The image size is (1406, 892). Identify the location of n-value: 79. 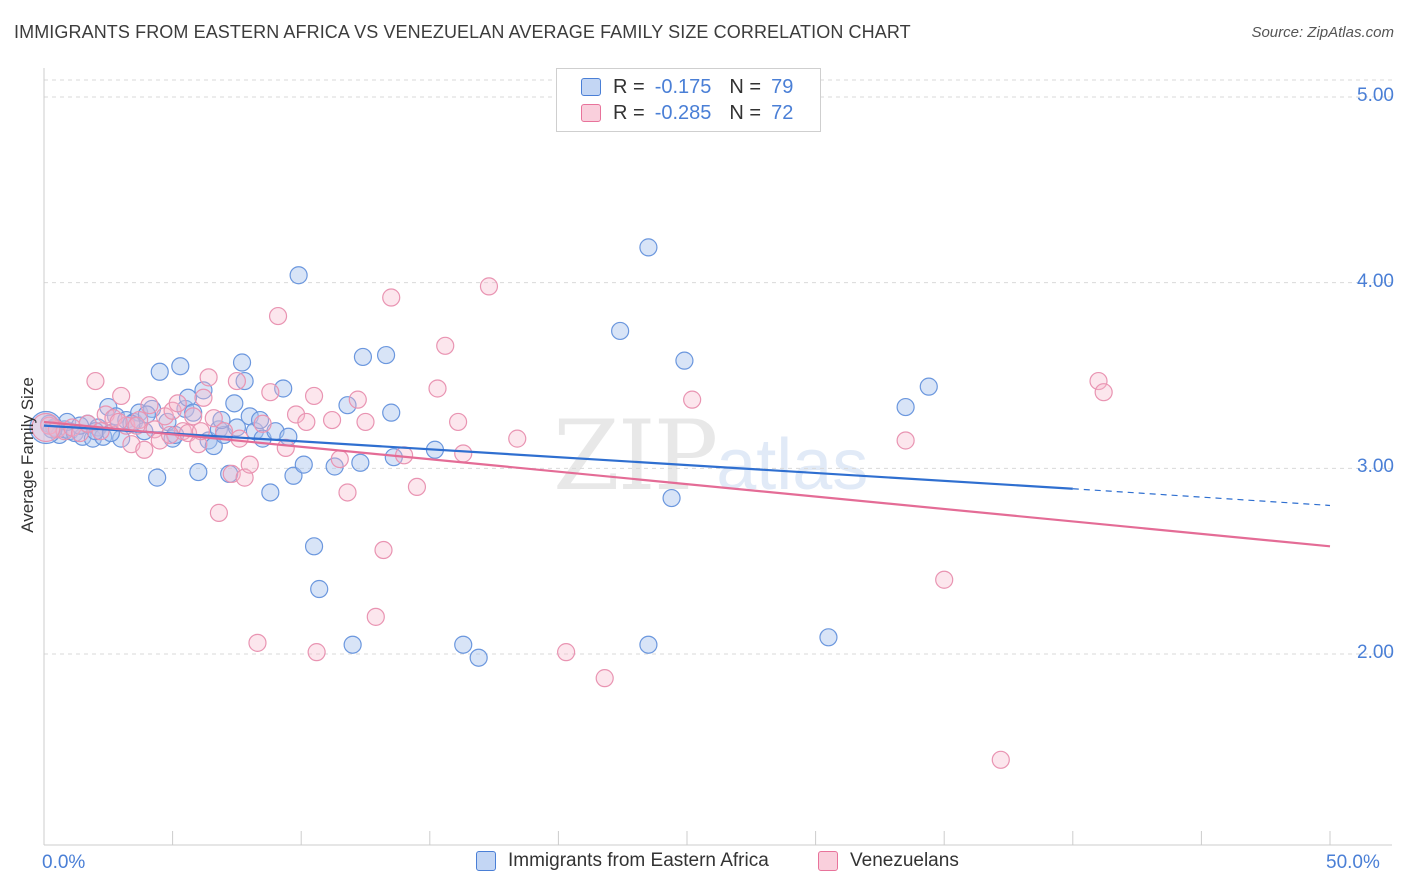
(782, 86).